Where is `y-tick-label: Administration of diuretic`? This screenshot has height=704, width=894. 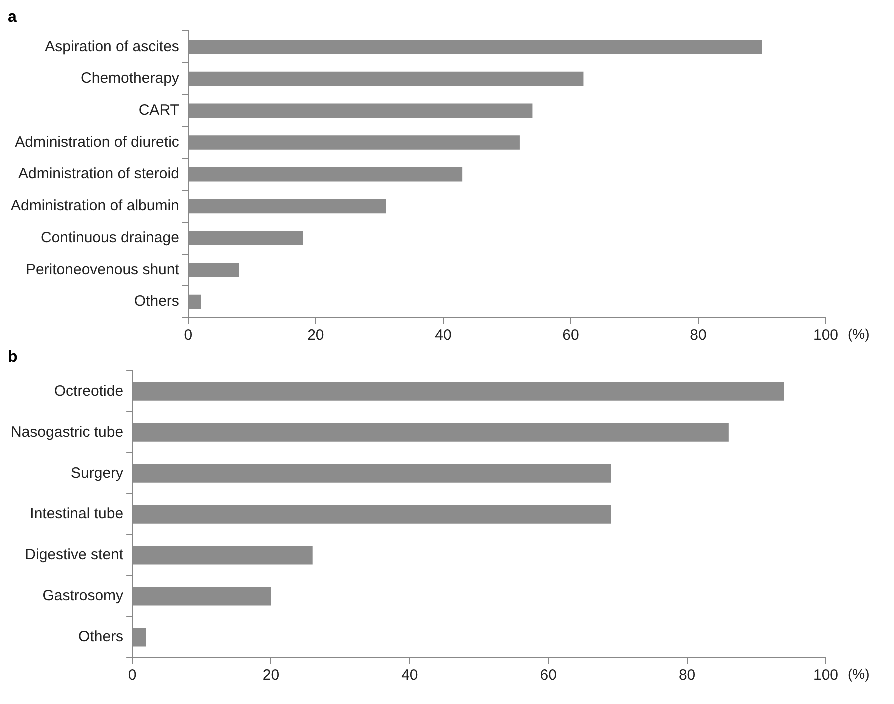
y-tick-label: Administration of diuretic is located at coordinates (97, 142).